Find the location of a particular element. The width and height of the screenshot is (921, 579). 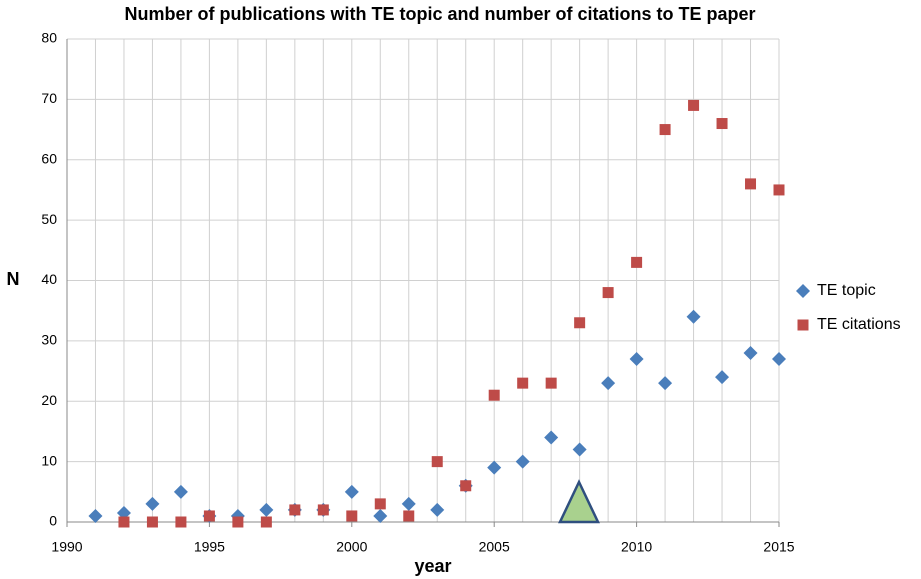

x-tick-label: 1990 is located at coordinates (66, 547).